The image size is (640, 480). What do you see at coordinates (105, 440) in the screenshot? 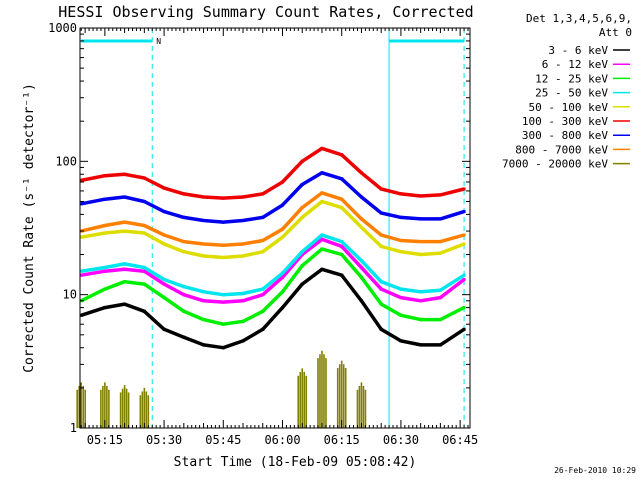
I see `x-tick-label: 05:15` at bounding box center [105, 440].